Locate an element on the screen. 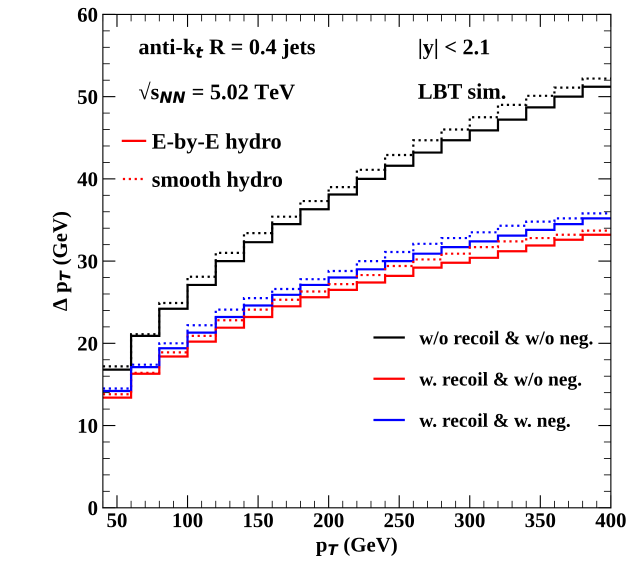  y-tick-label: 60 is located at coordinates (88, 15).